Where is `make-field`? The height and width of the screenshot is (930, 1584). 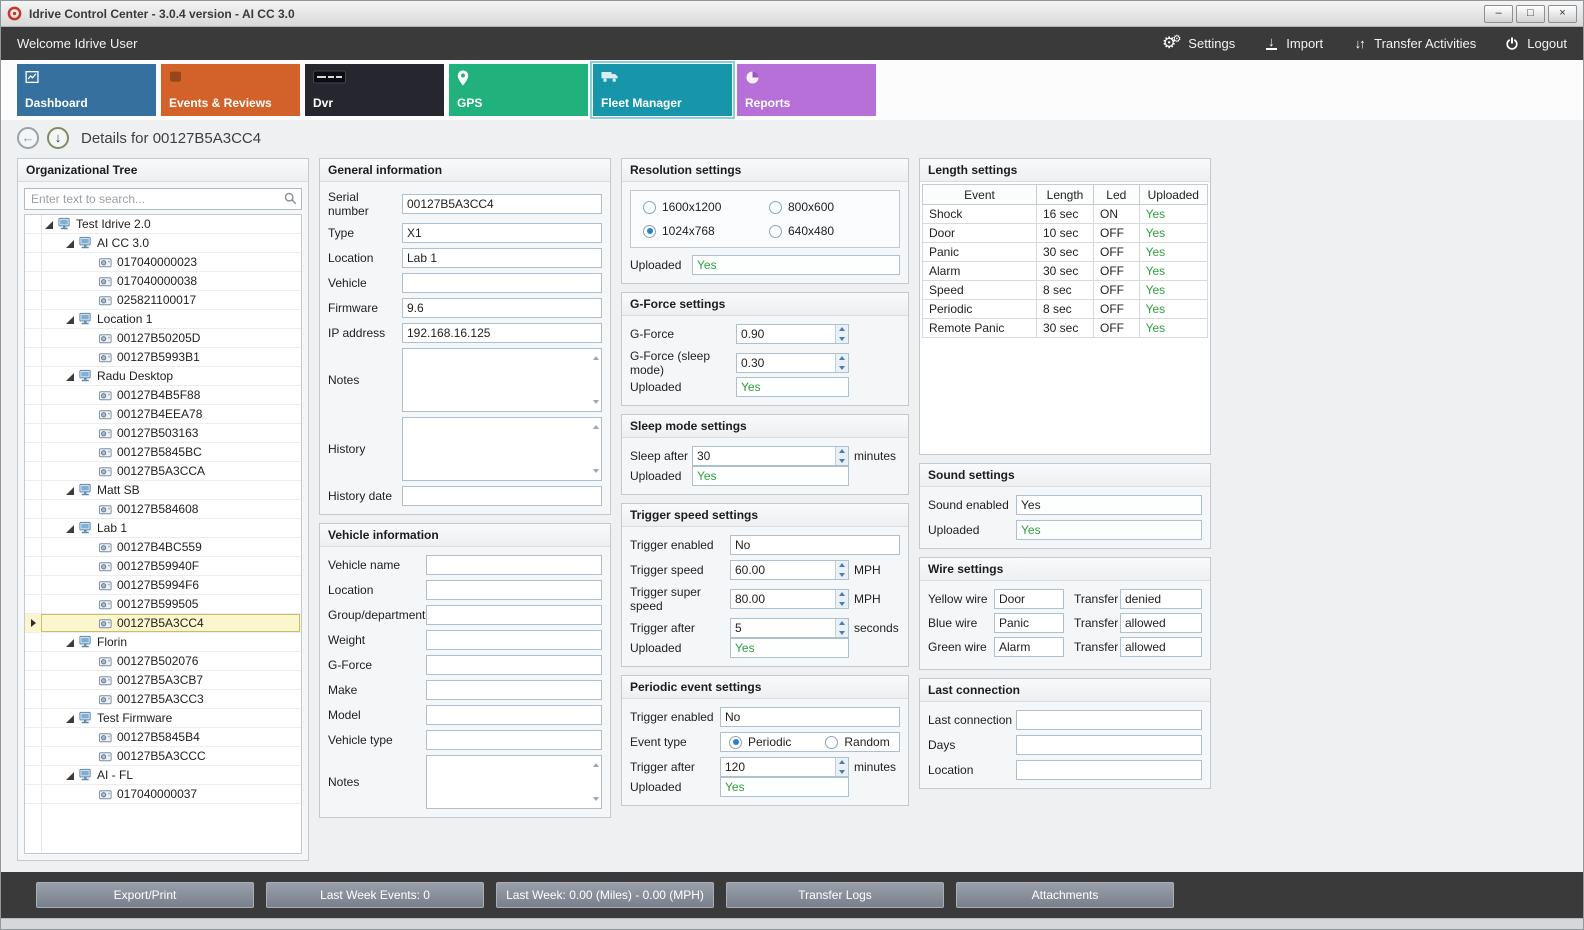 make-field is located at coordinates (514, 690).